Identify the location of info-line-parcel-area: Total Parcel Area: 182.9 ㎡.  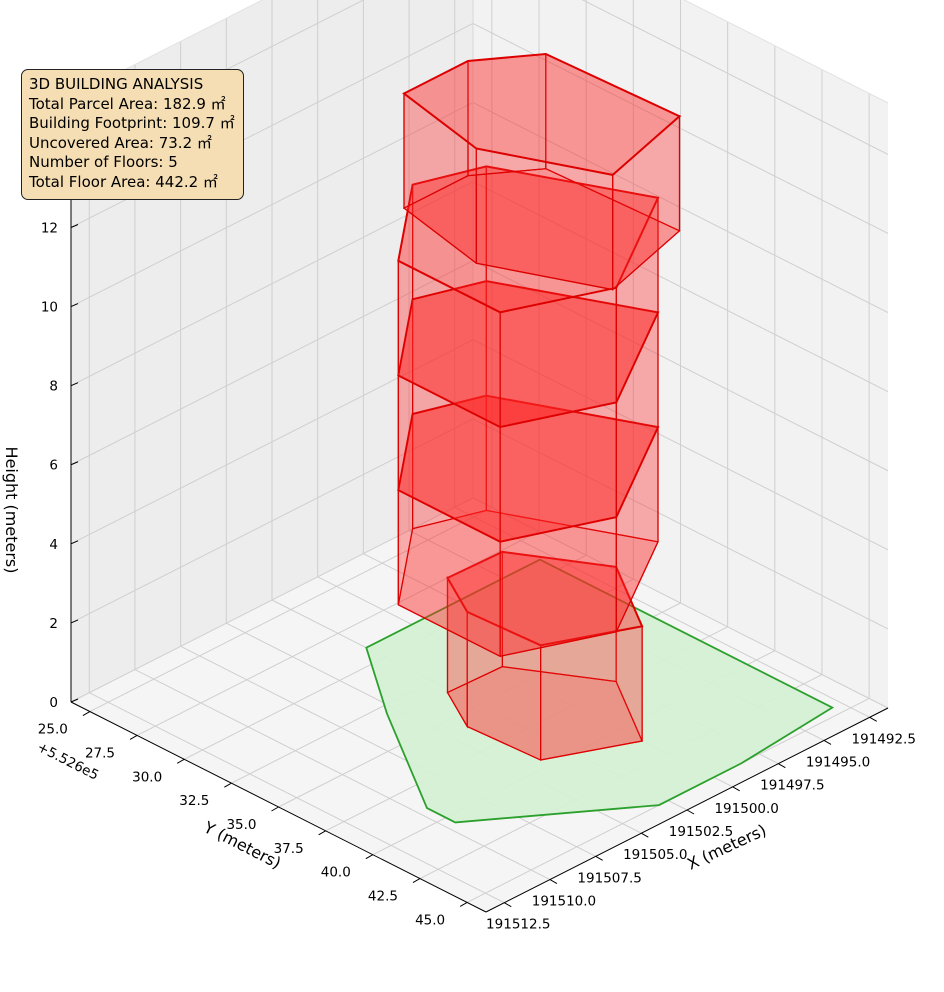
(127, 103).